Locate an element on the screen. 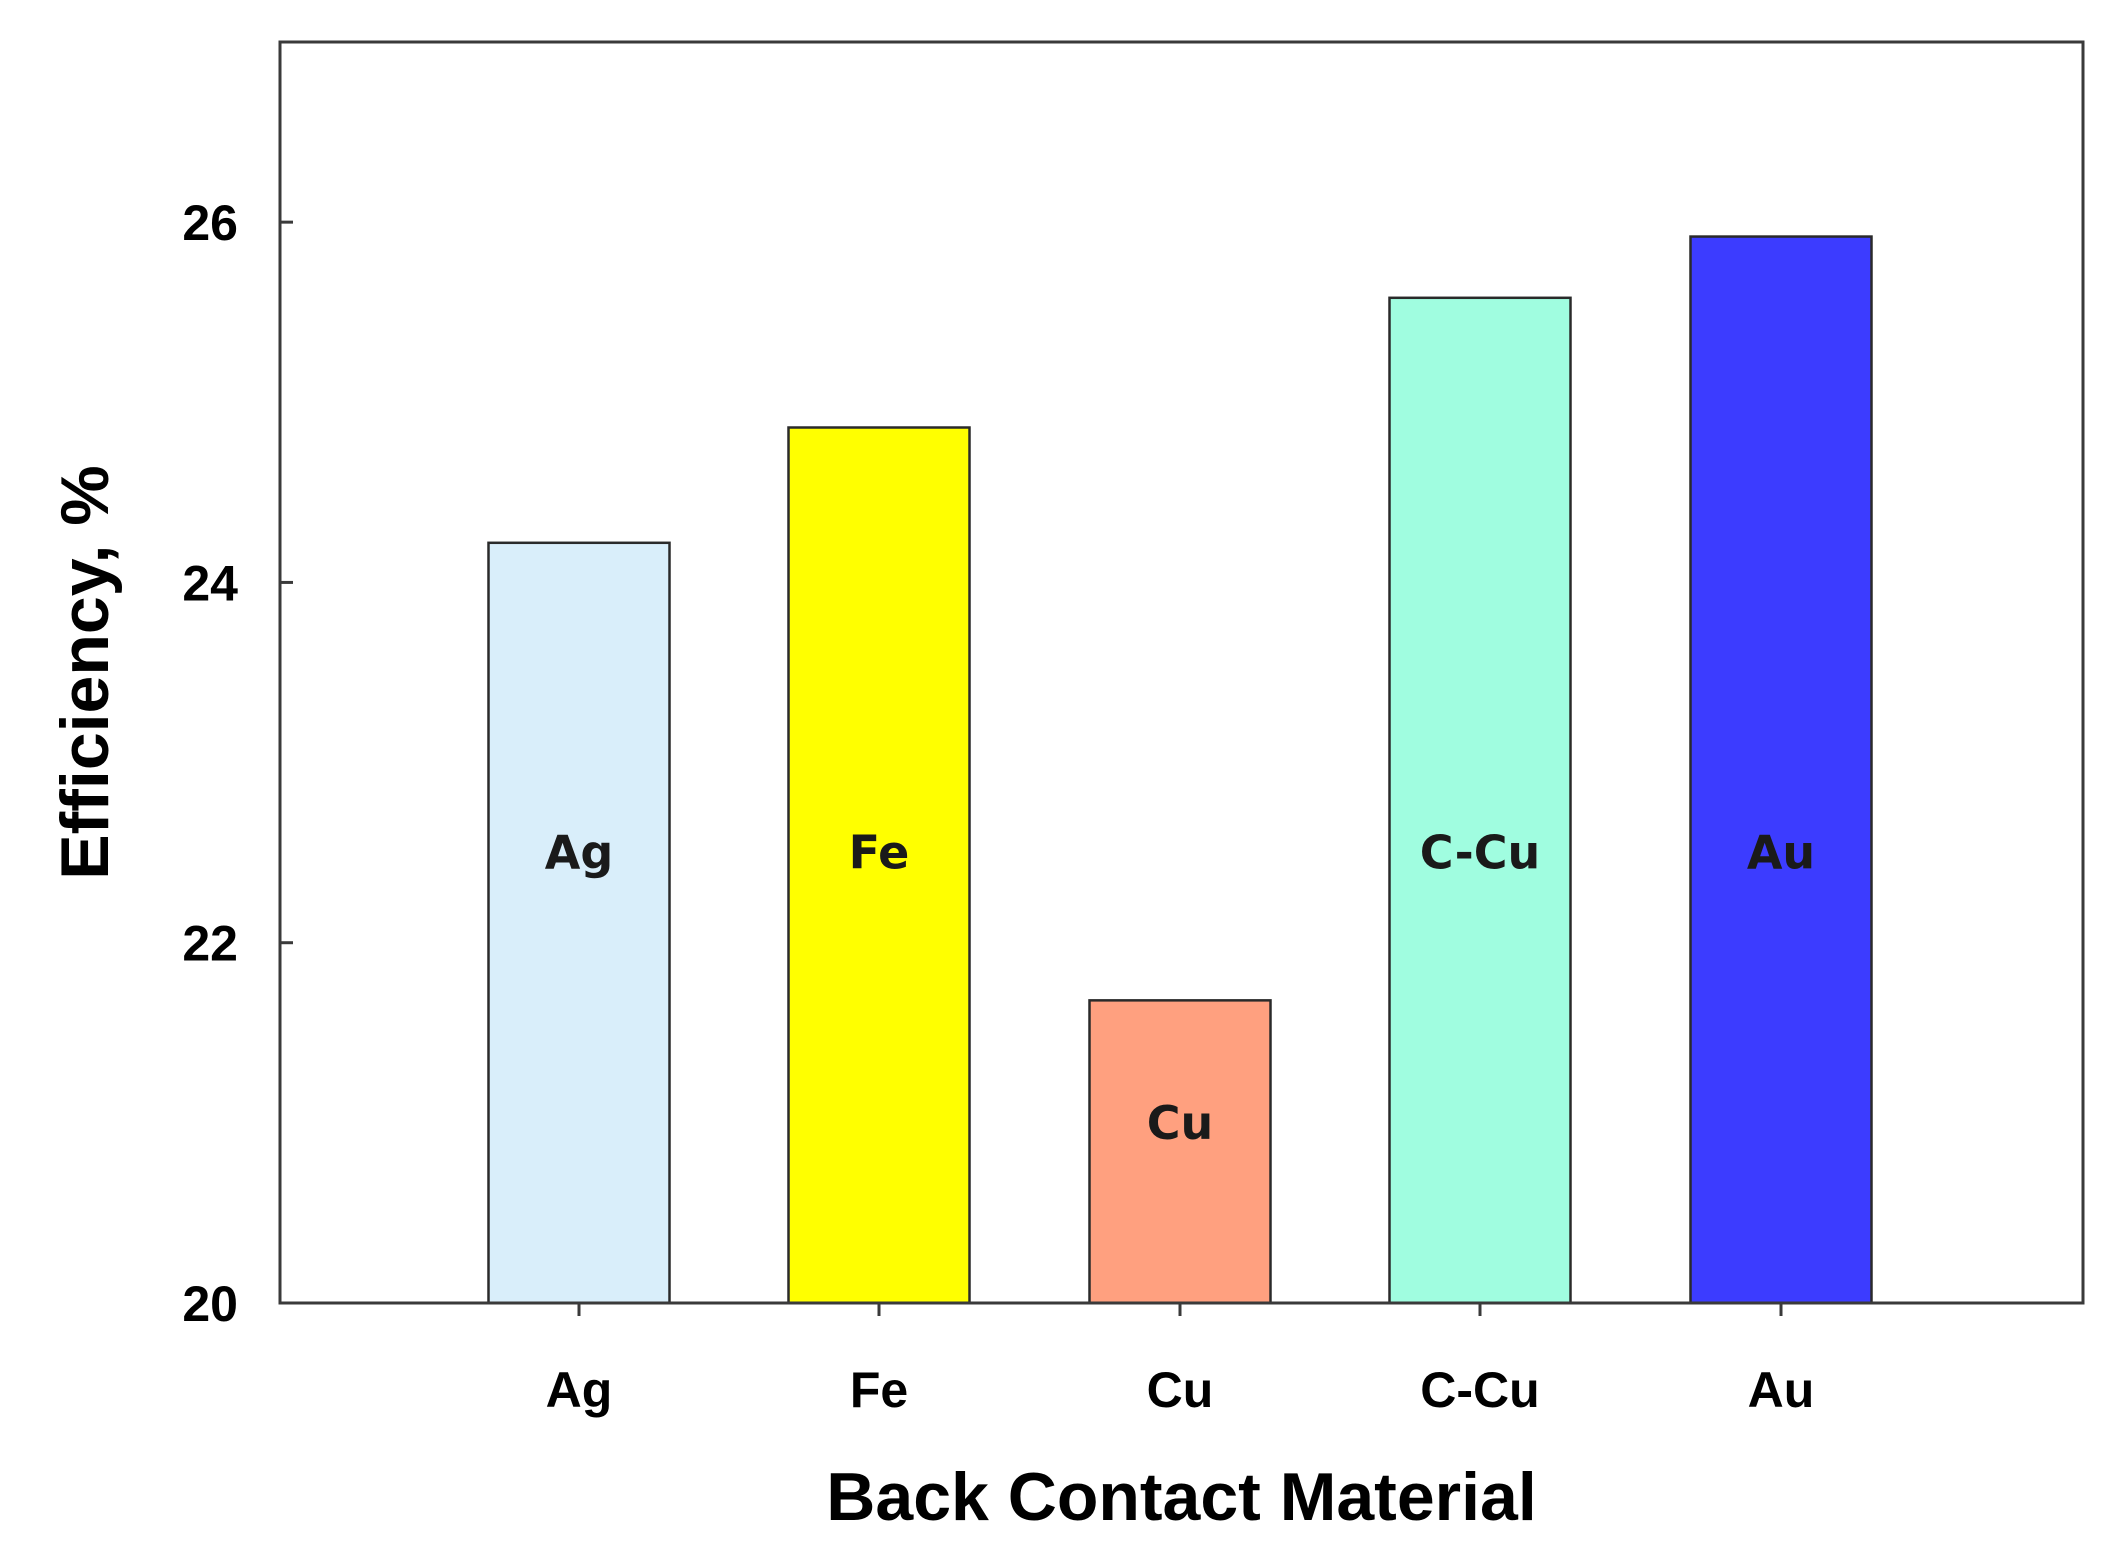 This screenshot has width=2121, height=1563. bar-label-fe: Fe is located at coordinates (879, 853).